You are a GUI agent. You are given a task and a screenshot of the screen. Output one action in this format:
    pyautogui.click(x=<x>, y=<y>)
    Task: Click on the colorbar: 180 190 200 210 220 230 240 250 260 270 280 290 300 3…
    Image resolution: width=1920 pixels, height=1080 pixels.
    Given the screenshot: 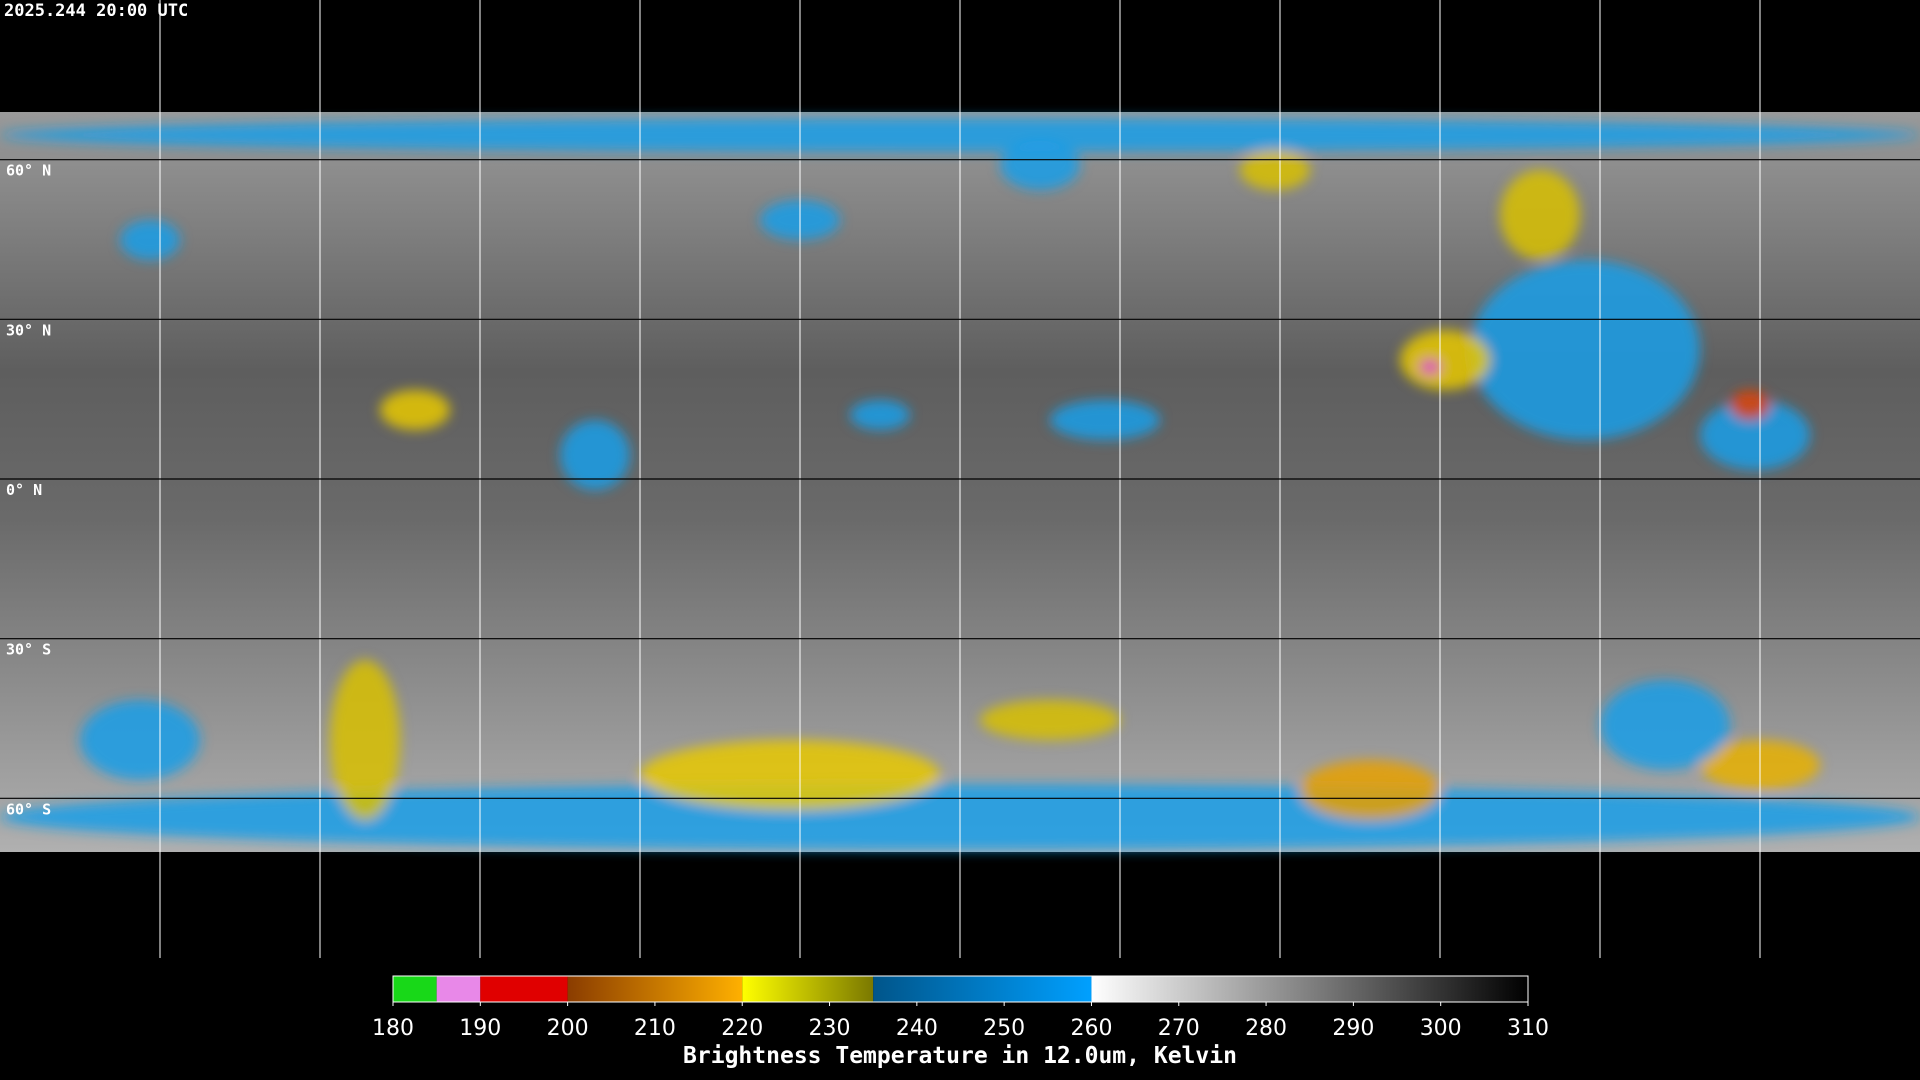 What is the action you would take?
    pyautogui.click(x=960, y=1008)
    